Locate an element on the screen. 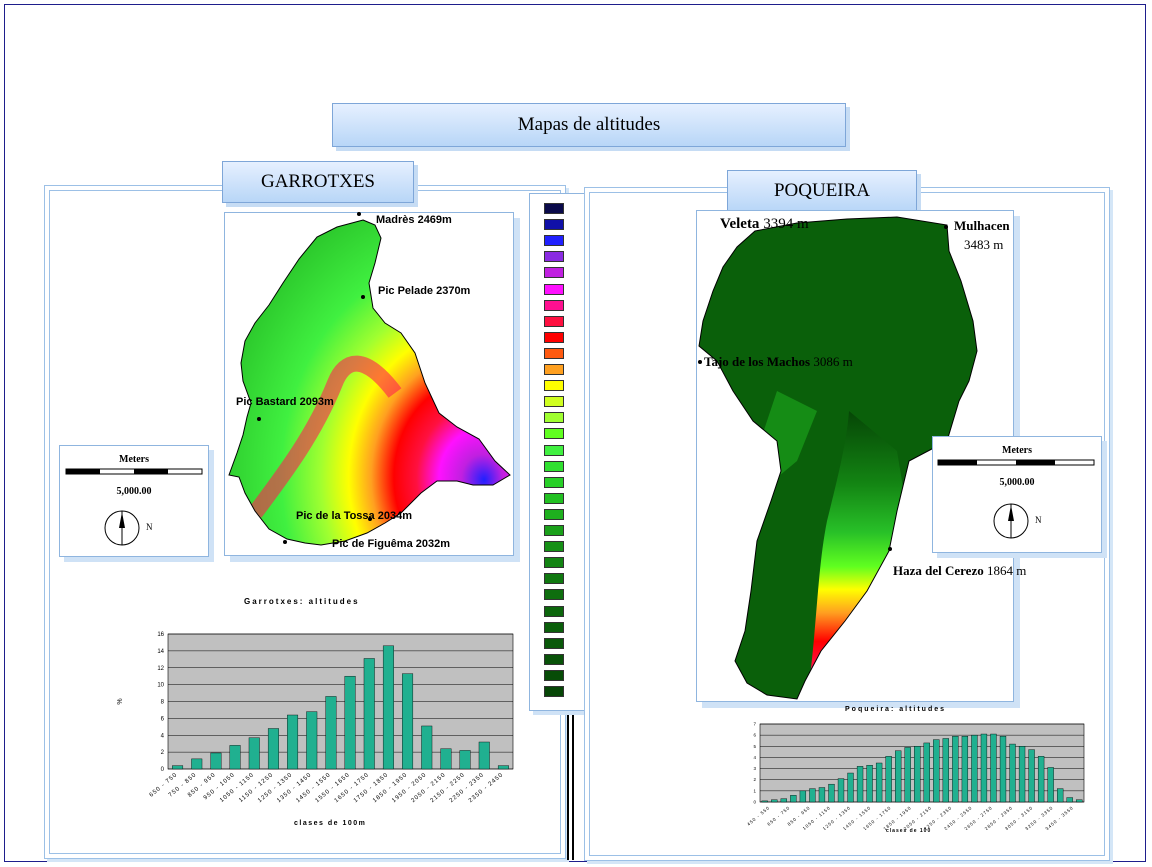 This screenshot has width=1152, height=867. y-tick-label: 2 is located at coordinates (754, 779).